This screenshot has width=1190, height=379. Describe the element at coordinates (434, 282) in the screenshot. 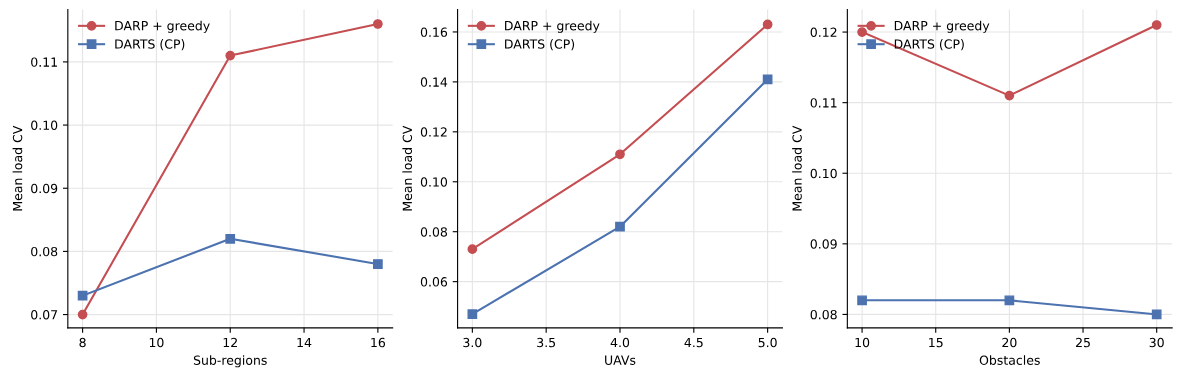

I see `y-tick-label: 0.06` at that location.